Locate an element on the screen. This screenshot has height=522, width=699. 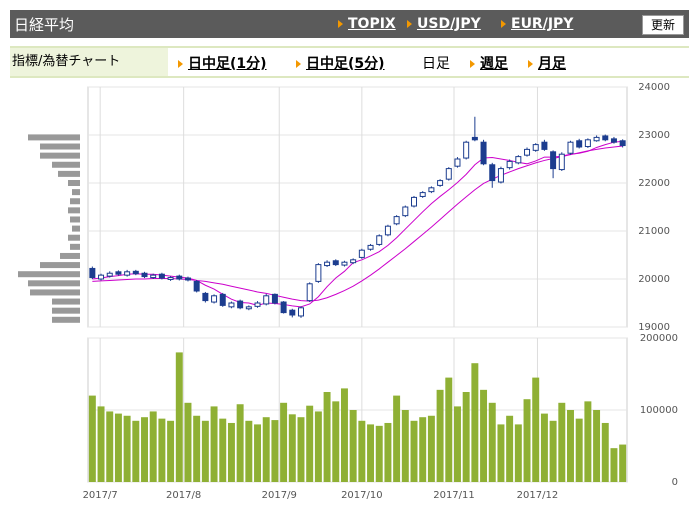
x-tick-label: 2017/9 is located at coordinates (279, 495).